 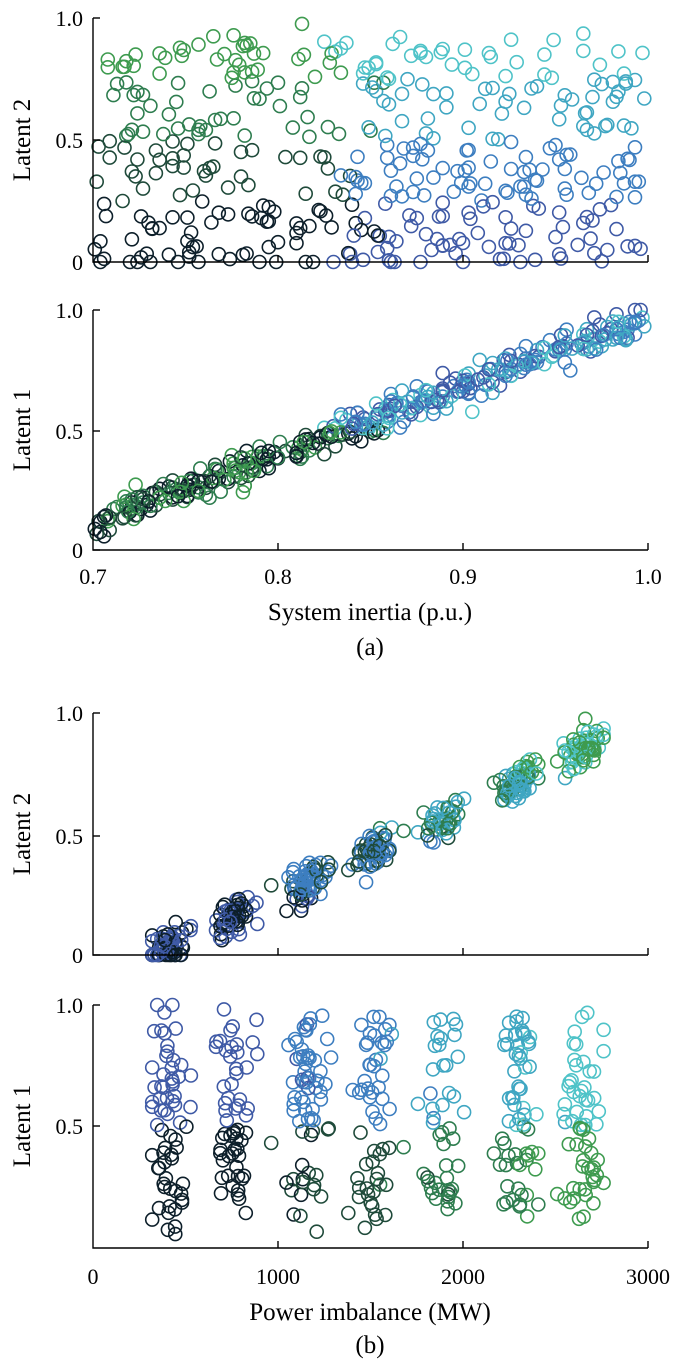 What do you see at coordinates (96, 430) in the screenshot?
I see `y-tick-marks` at bounding box center [96, 430].